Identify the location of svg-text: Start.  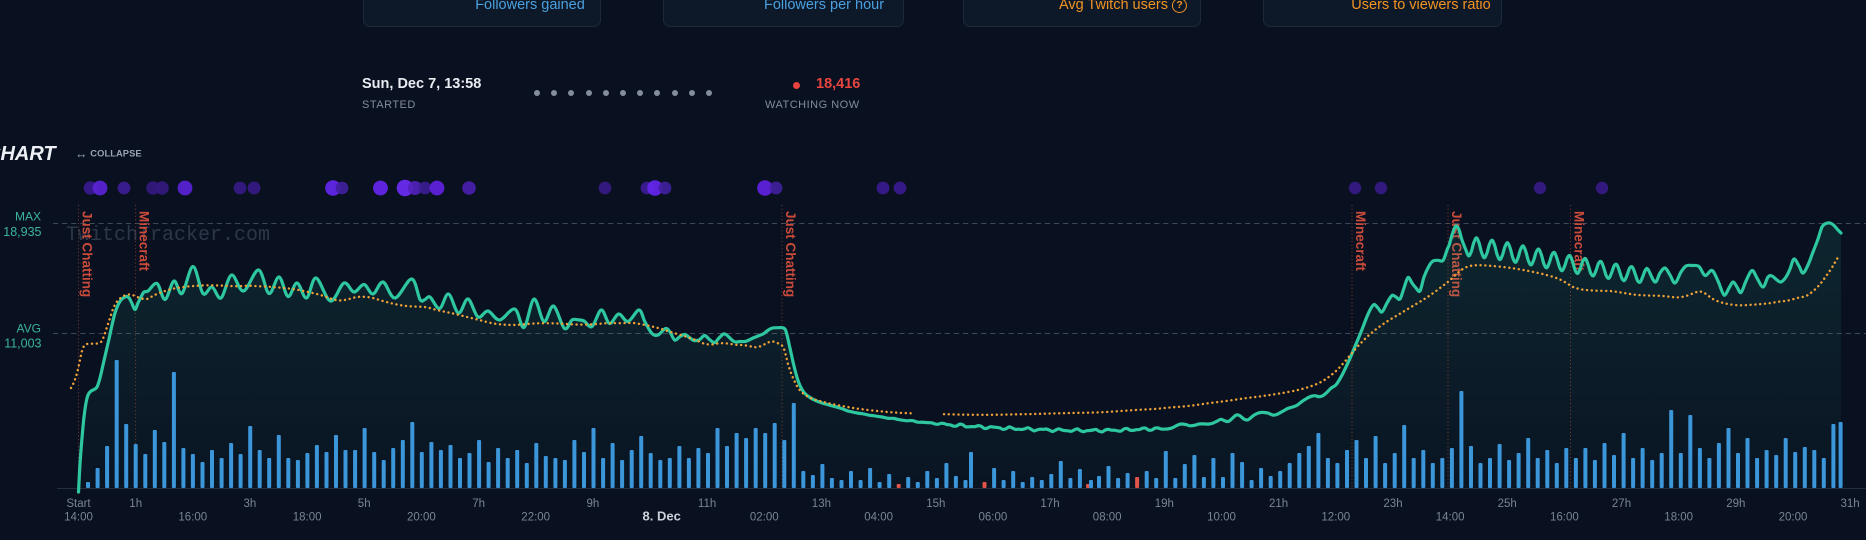
(78, 504).